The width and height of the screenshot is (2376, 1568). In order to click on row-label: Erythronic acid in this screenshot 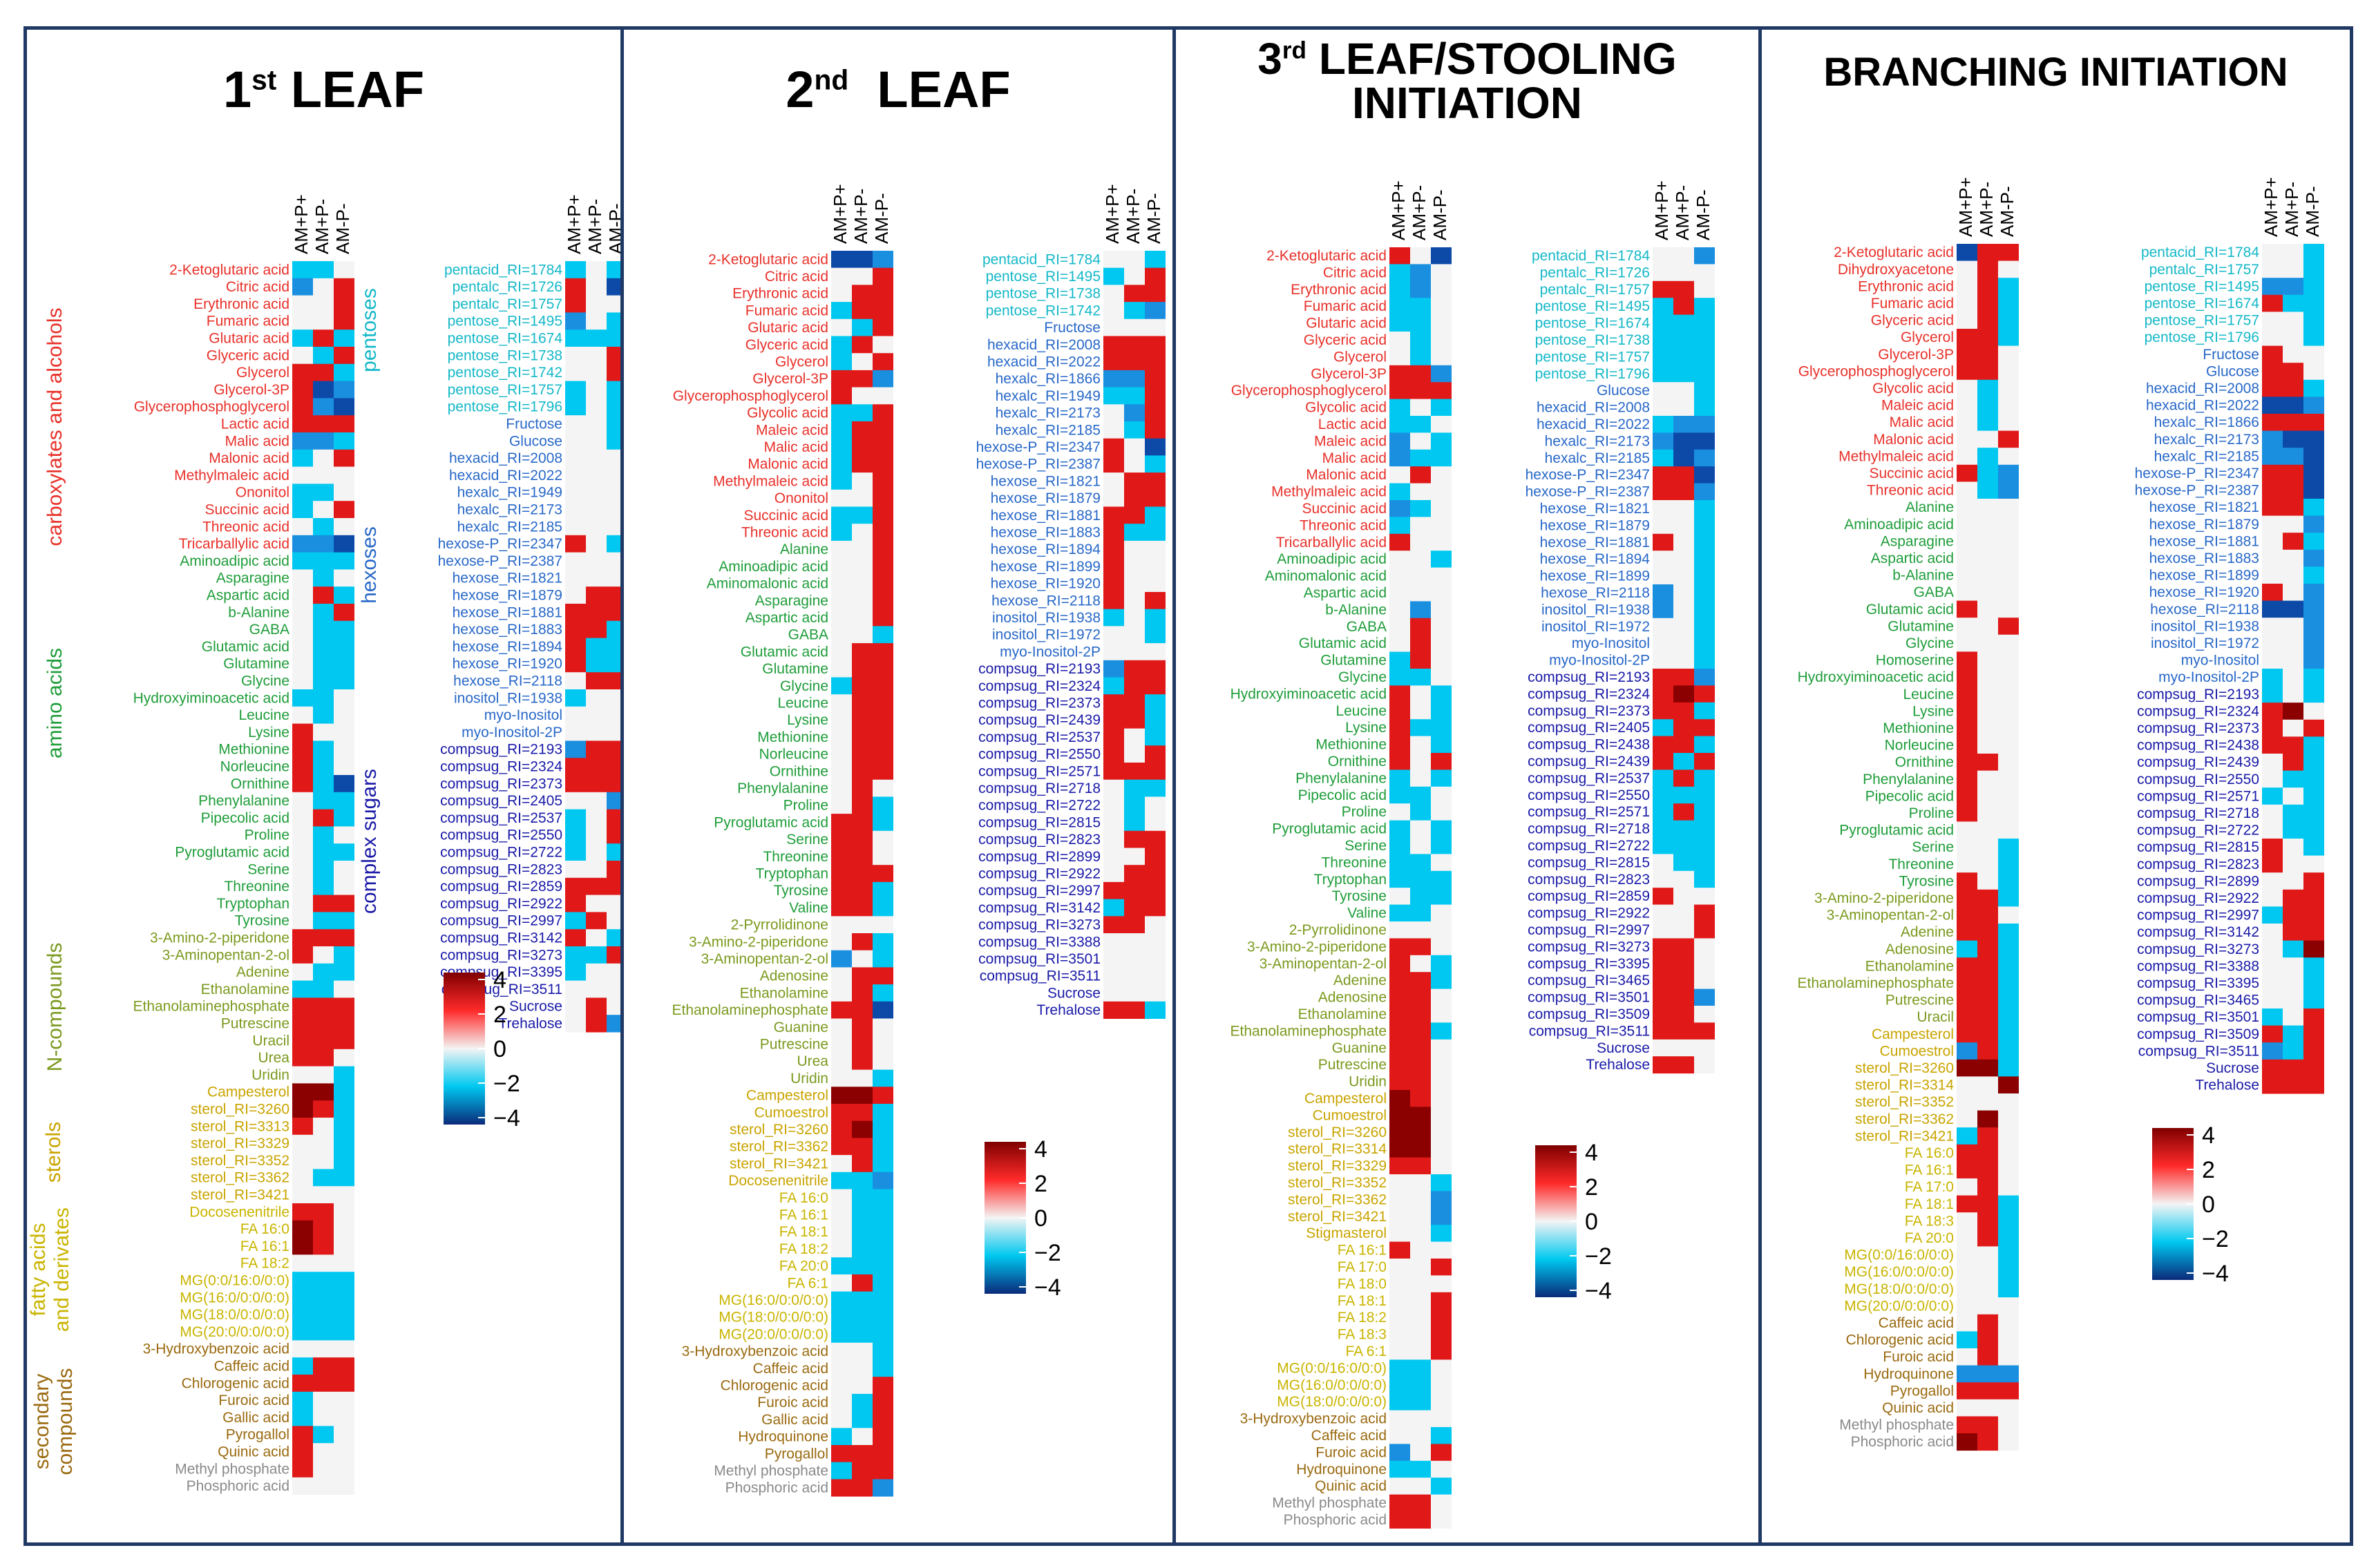, I will do `click(1906, 286)`.